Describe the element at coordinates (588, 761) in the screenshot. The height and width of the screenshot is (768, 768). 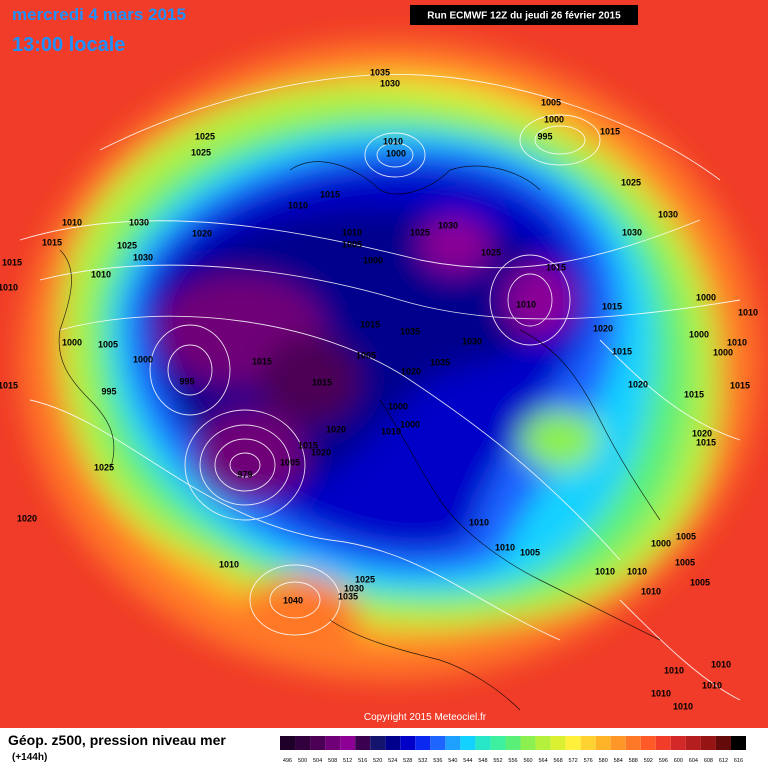
I see `scale-label: 576` at that location.